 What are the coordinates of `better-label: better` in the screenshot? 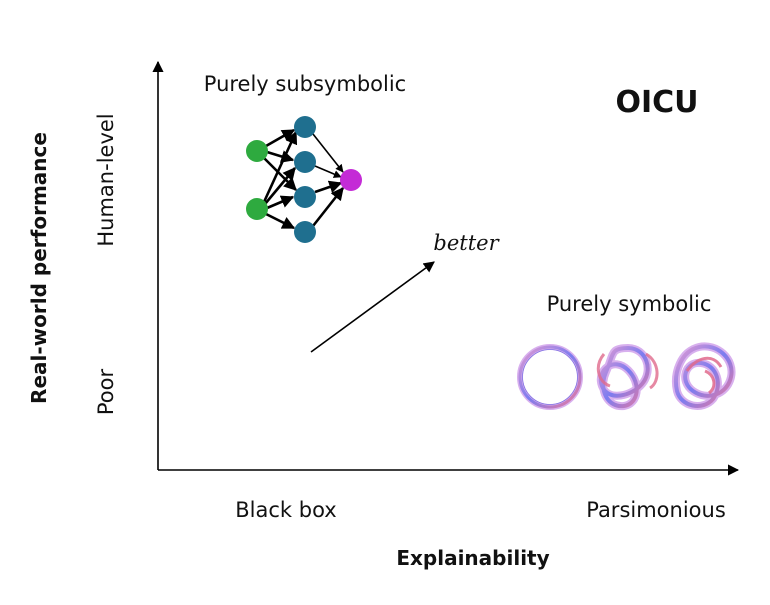 It's located at (466, 243).